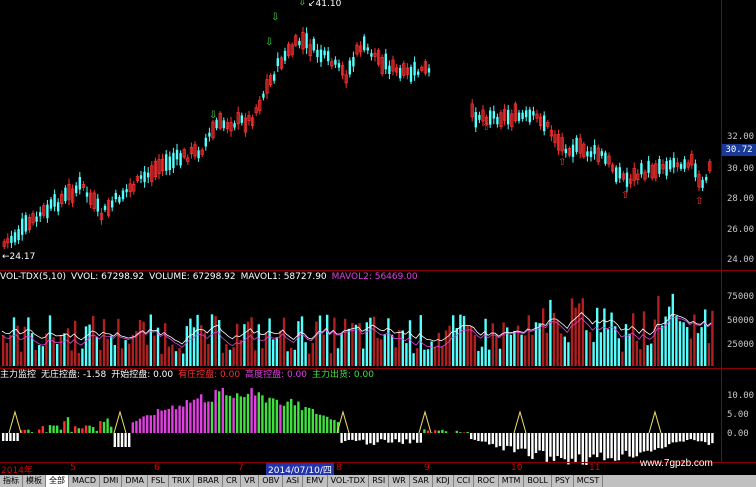 The height and width of the screenshot is (487, 756). What do you see at coordinates (84, 481) in the screenshot?
I see `tab-macd: MACD` at bounding box center [84, 481].